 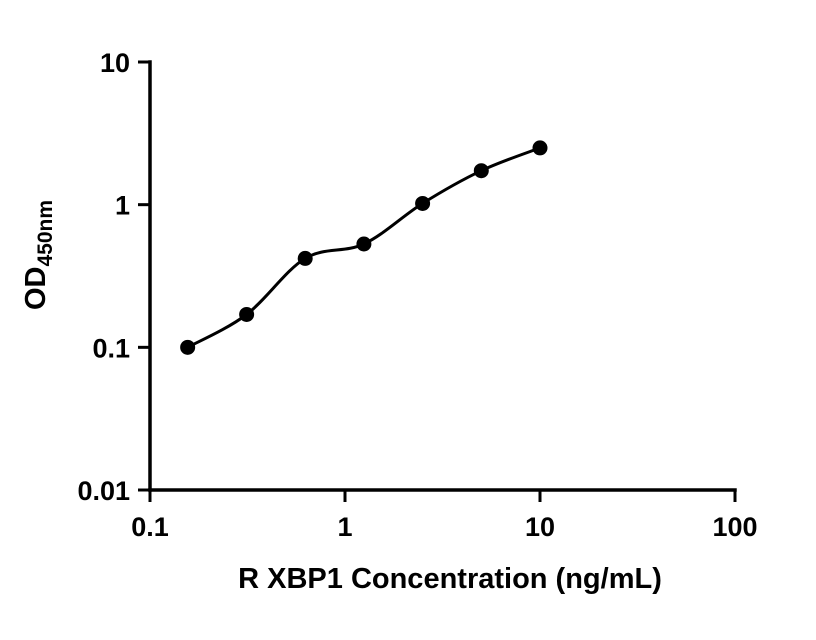 I want to click on x-tick-label: 0.1, so click(x=150, y=527).